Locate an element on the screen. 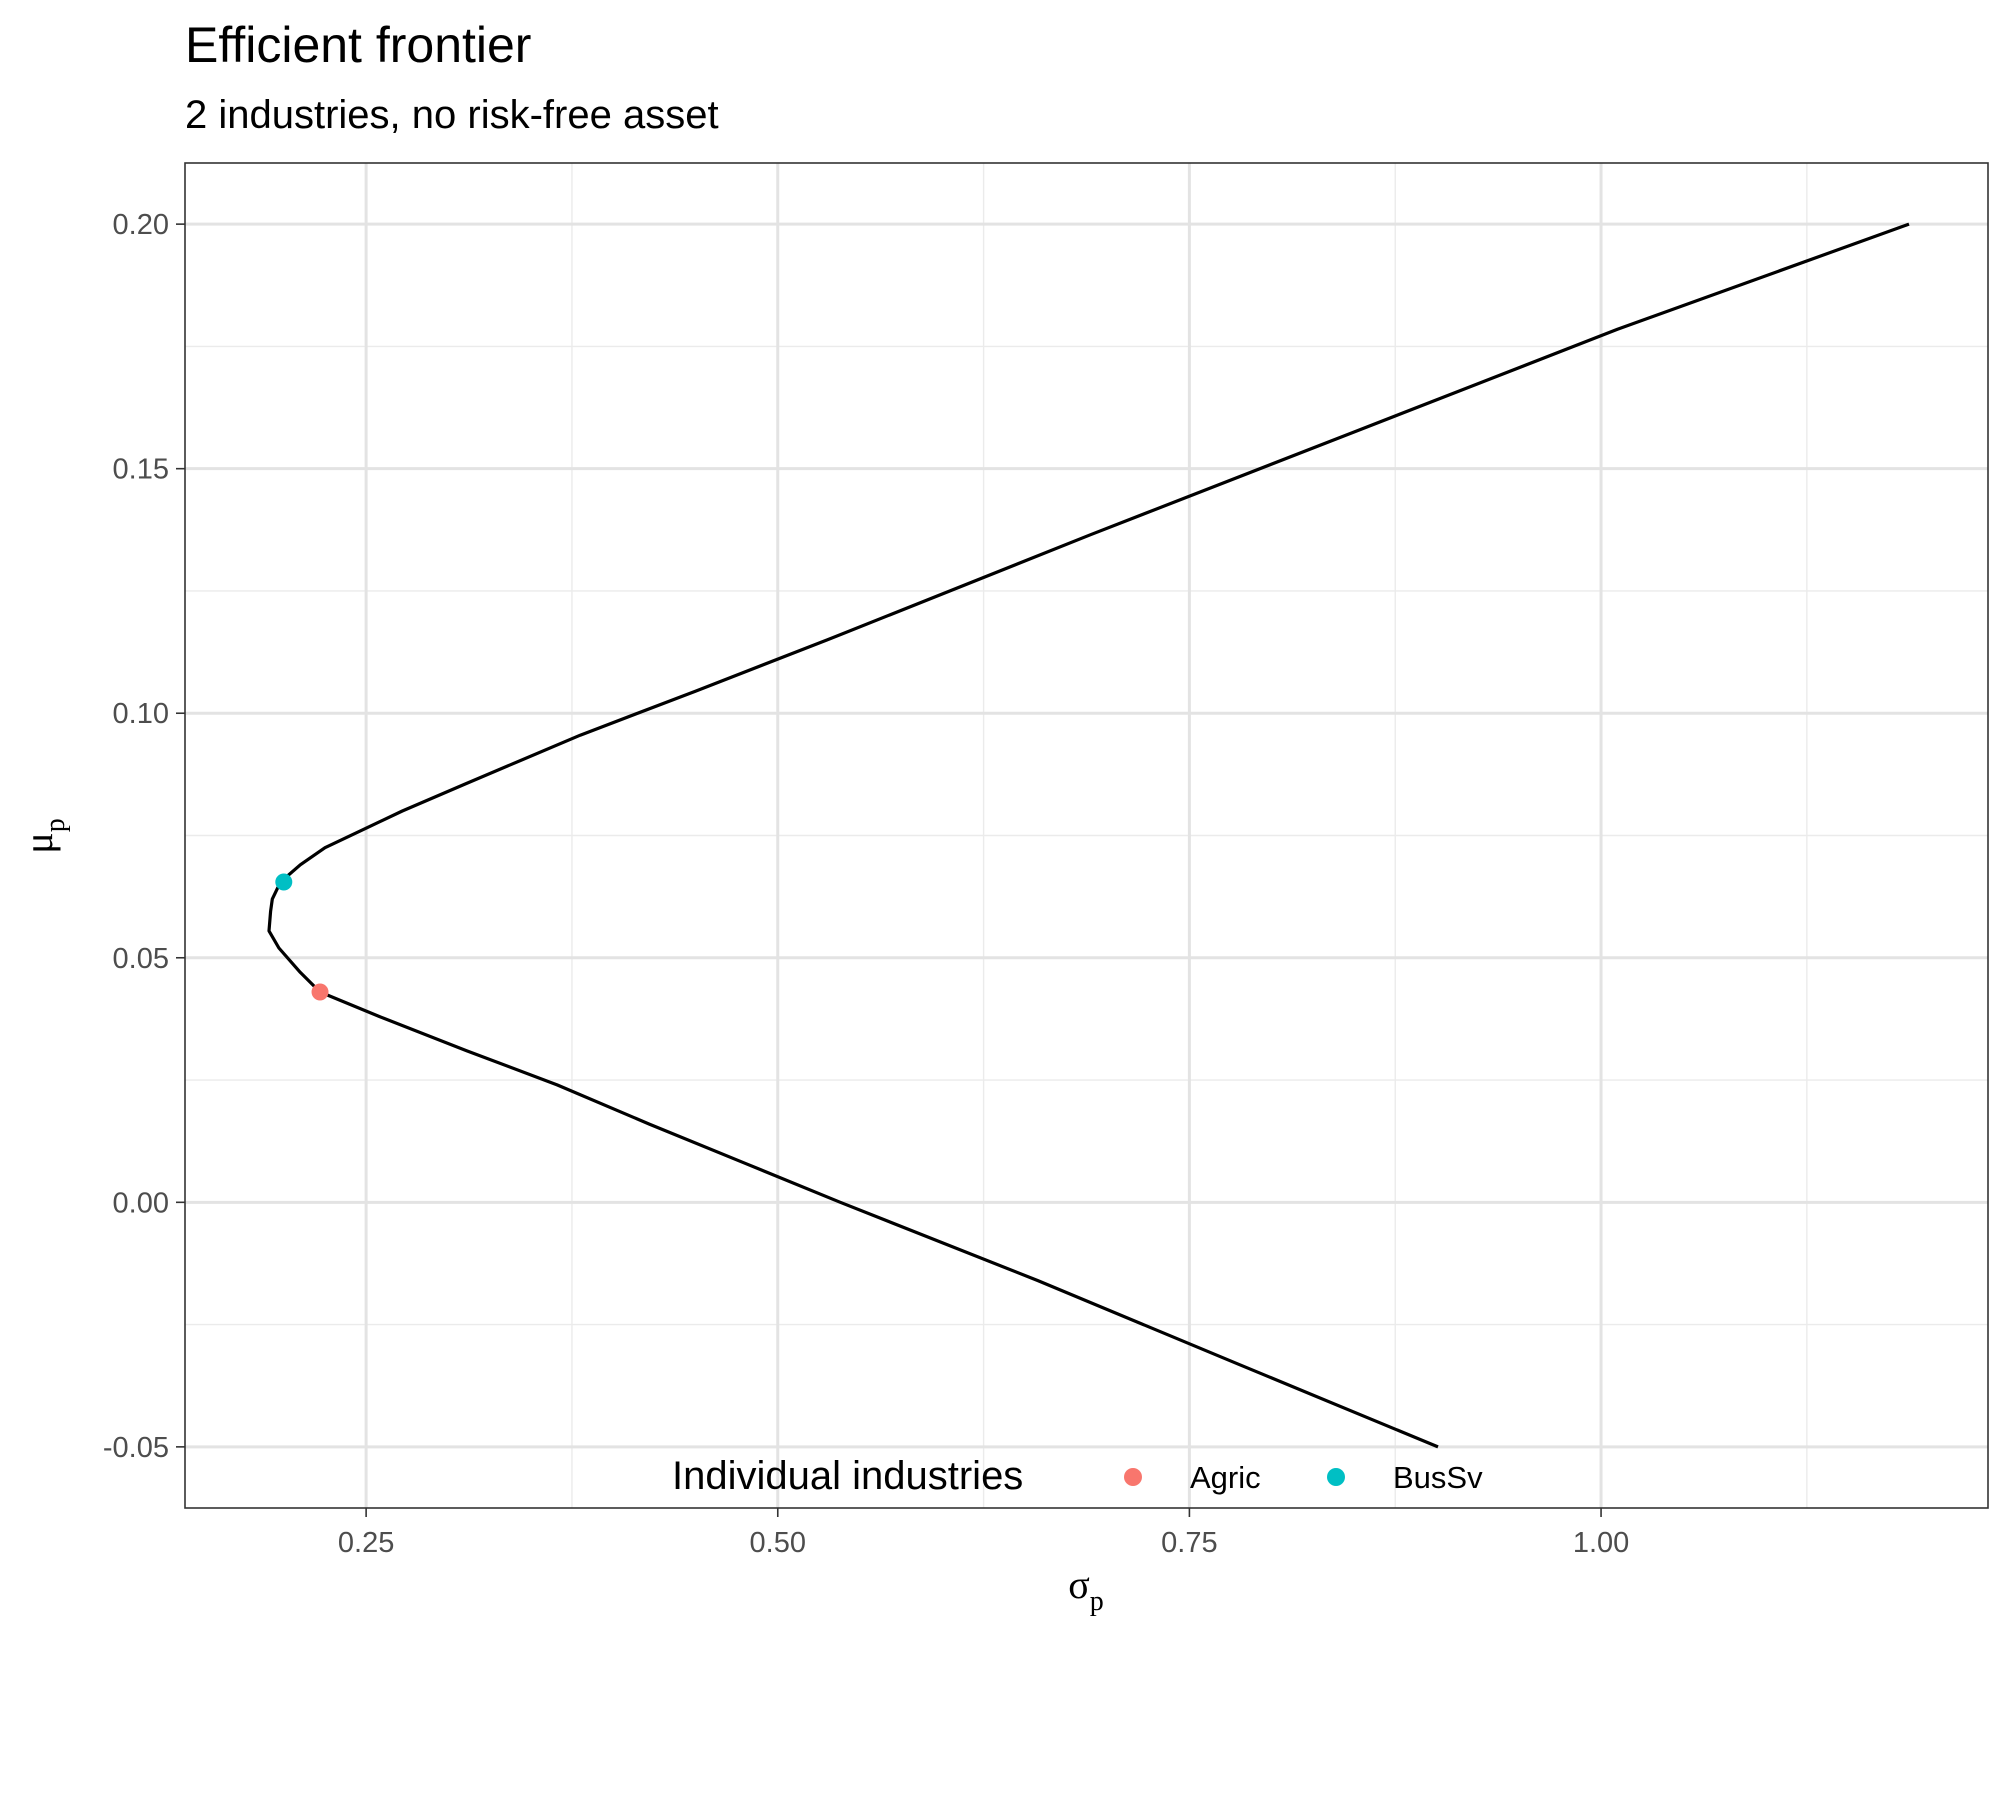 Image resolution: width=2008 pixels, height=1804 pixels. point-agric is located at coordinates (320, 992).